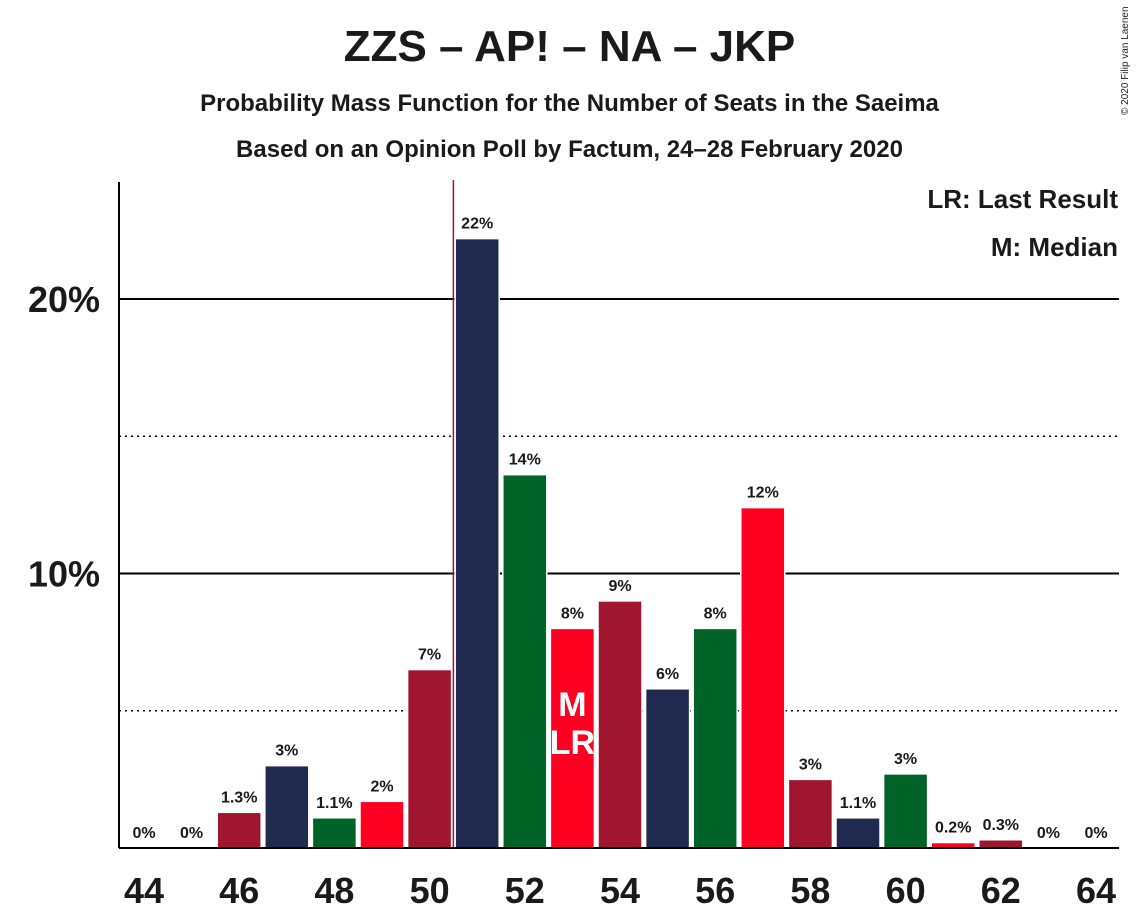  I want to click on last-result-marker: LR, so click(572, 743).